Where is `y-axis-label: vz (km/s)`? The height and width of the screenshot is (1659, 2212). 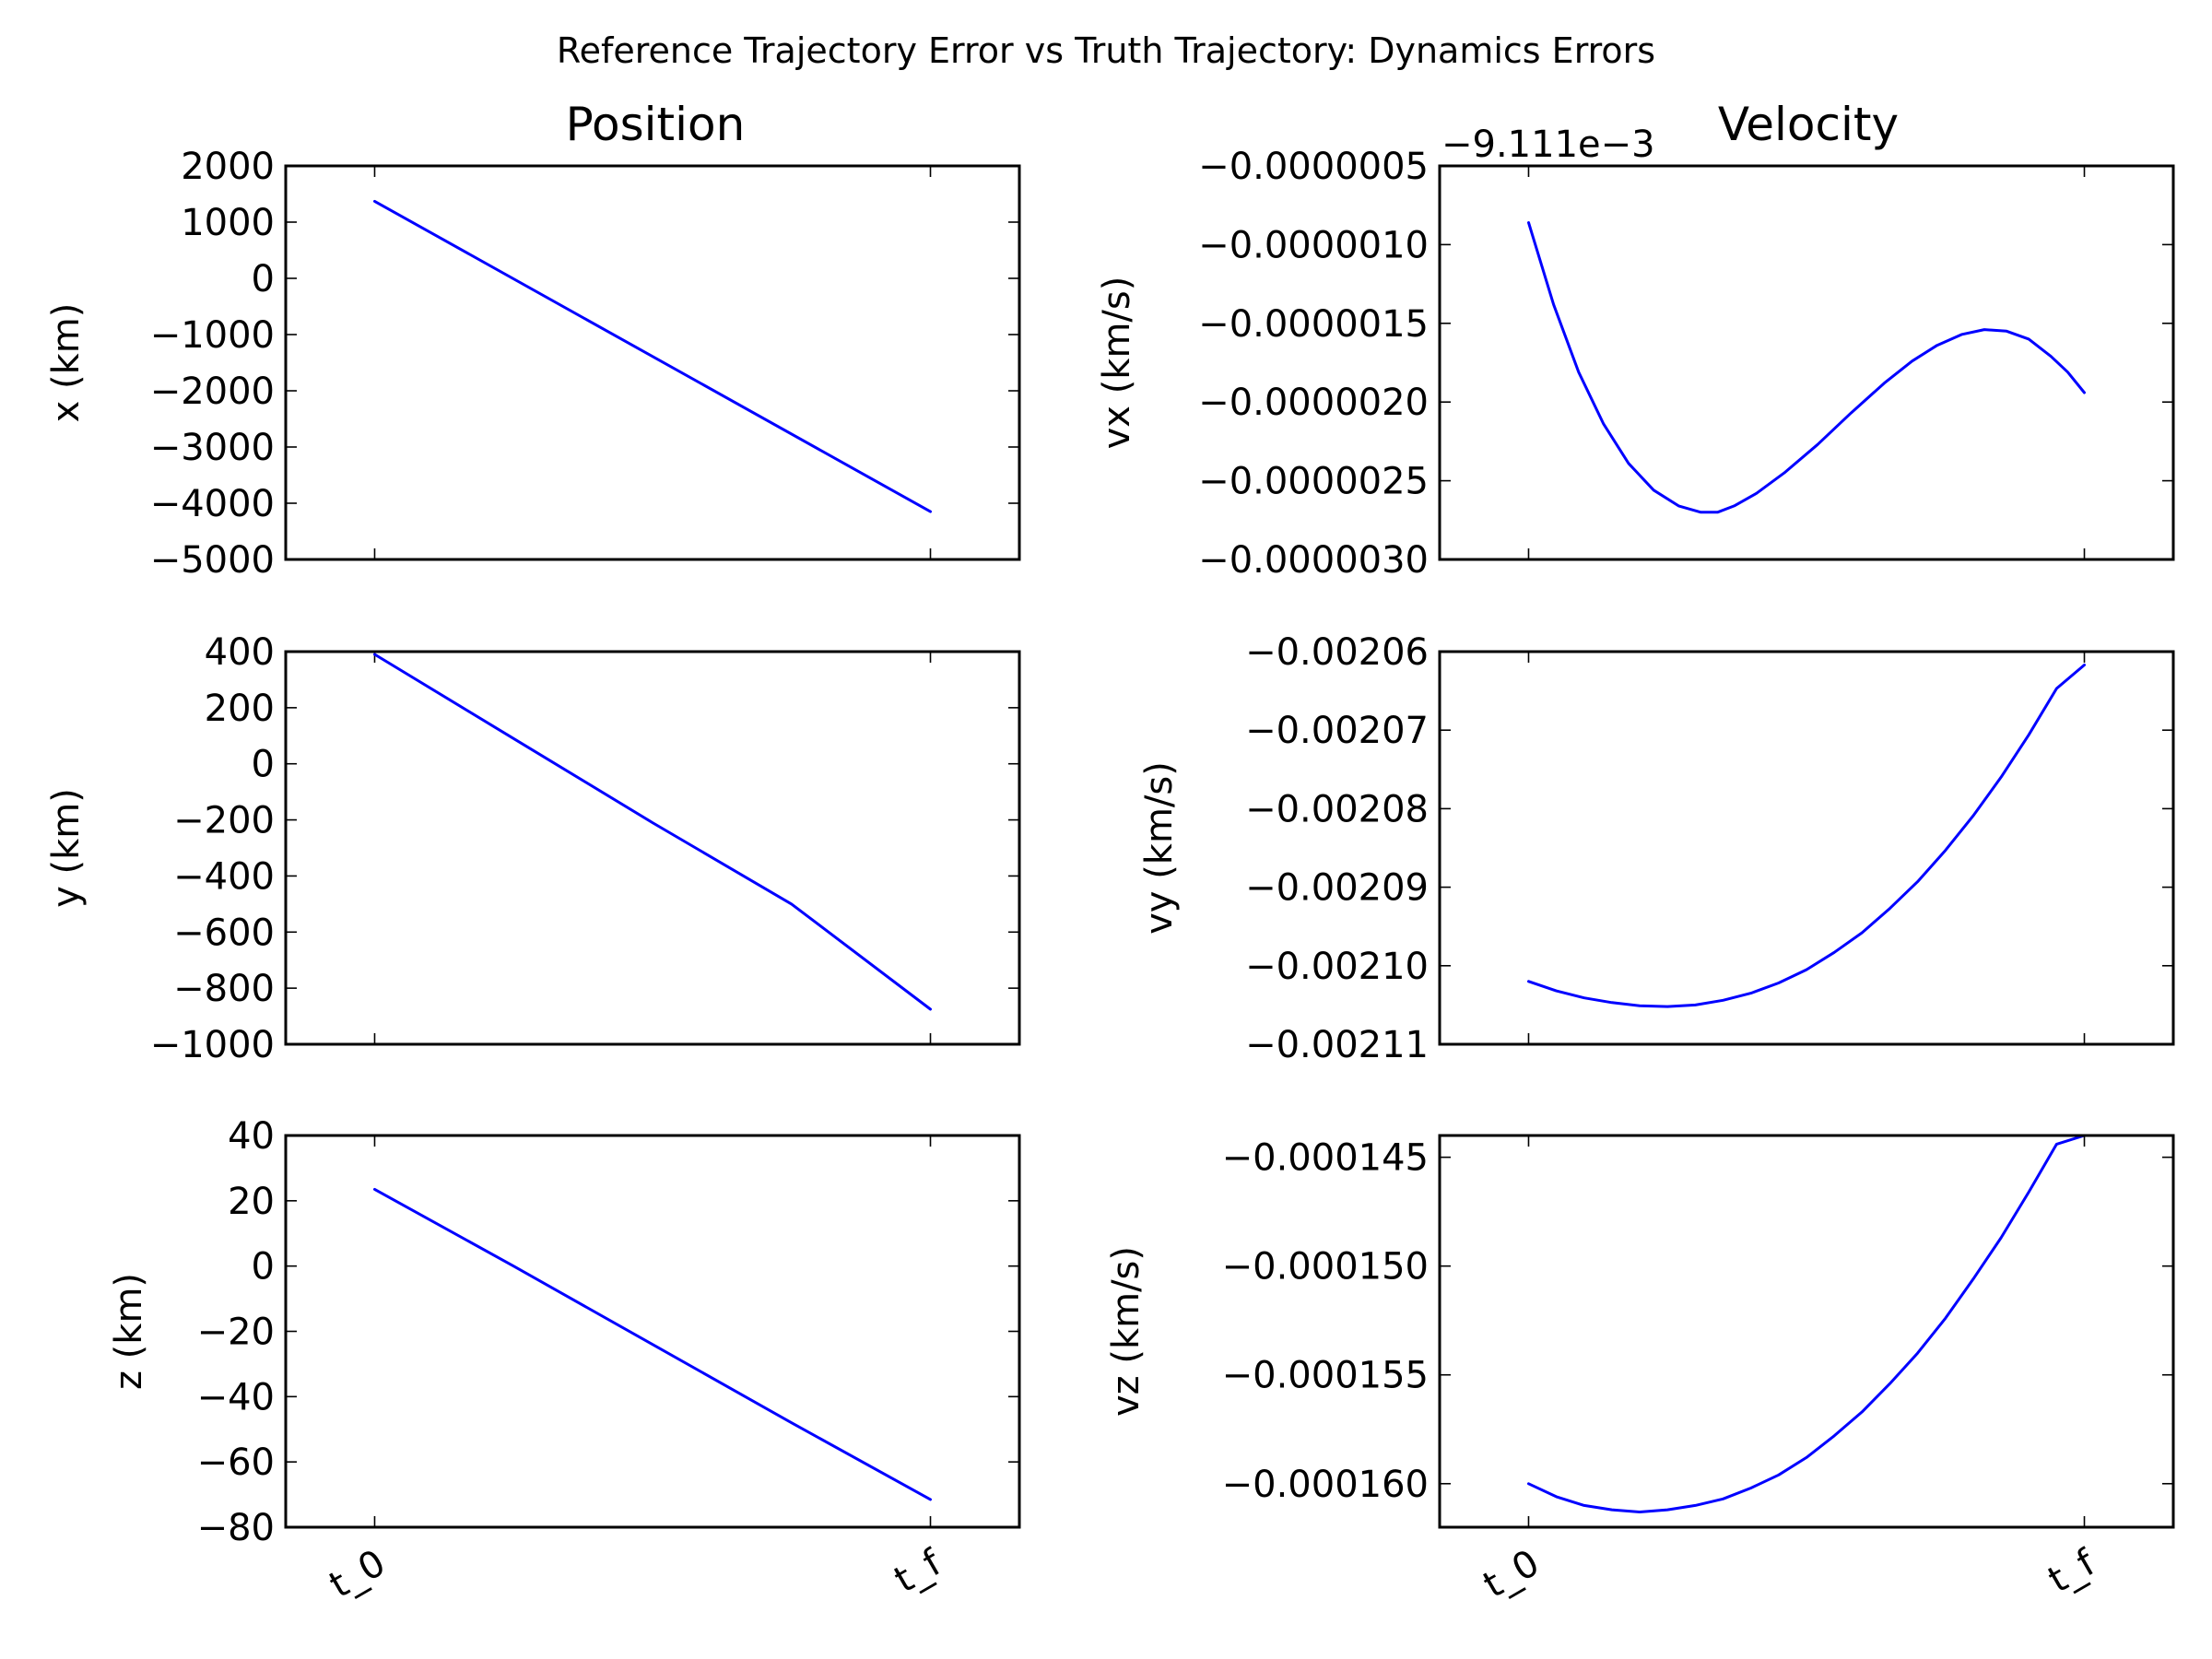 y-axis-label: vz (km/s) is located at coordinates (1126, 1331).